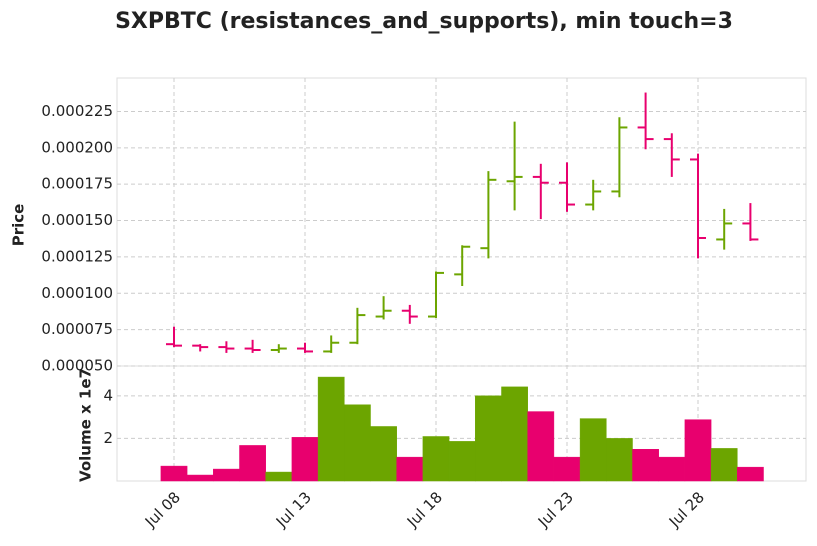  Describe the element at coordinates (19, 225) in the screenshot. I see `y-axis-label: Price` at that location.